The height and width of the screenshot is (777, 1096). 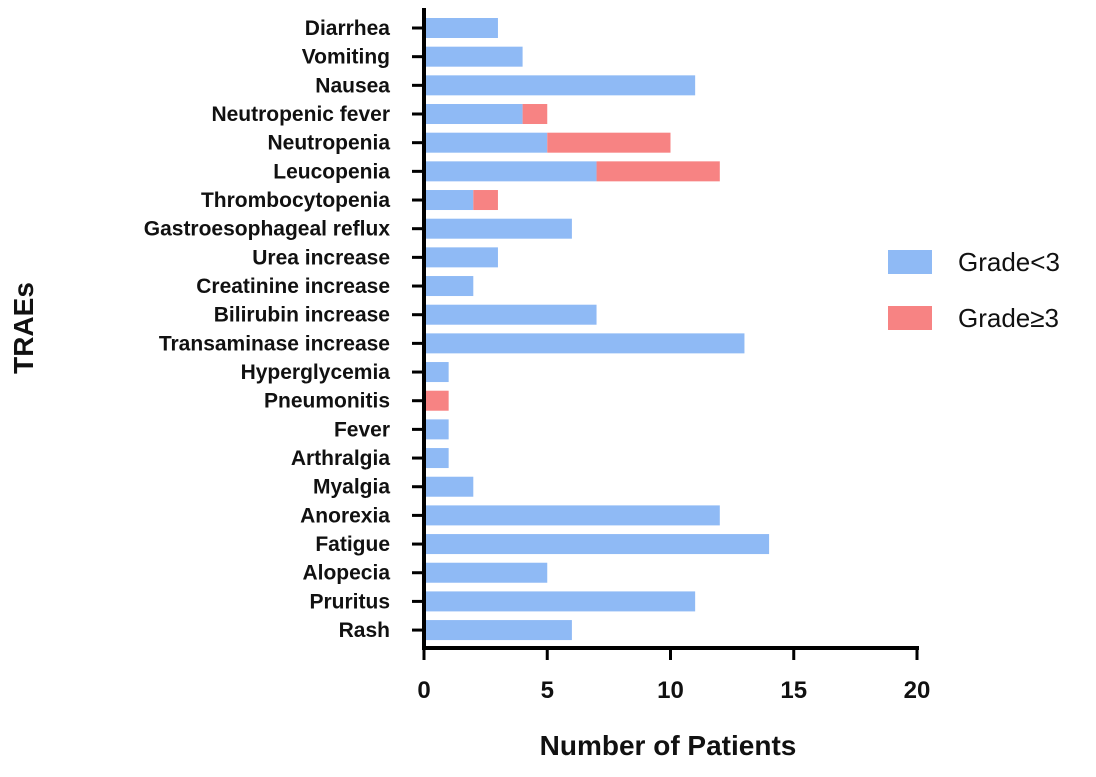 What do you see at coordinates (328, 143) in the screenshot?
I see `category-label-neutropenia: Neutropenia` at bounding box center [328, 143].